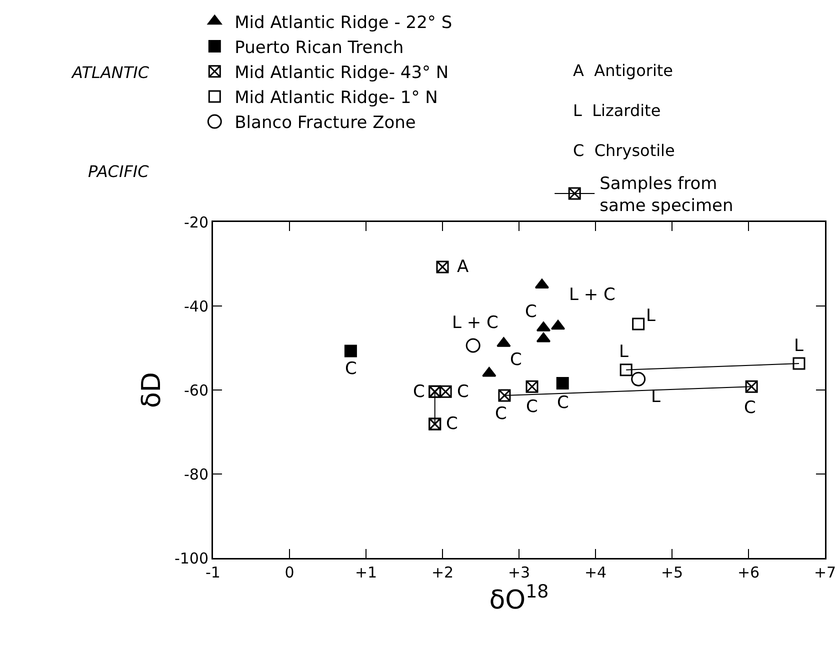 This screenshot has height=662, width=838. What do you see at coordinates (624, 150) in the screenshot?
I see `text: C Chrysotile` at bounding box center [624, 150].